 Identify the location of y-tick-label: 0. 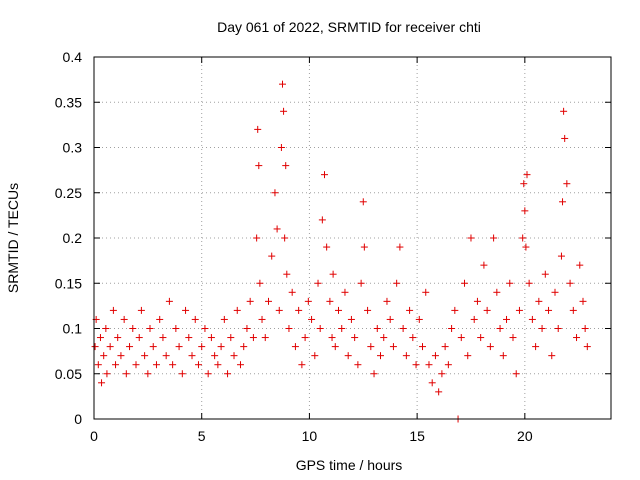
(78, 419).